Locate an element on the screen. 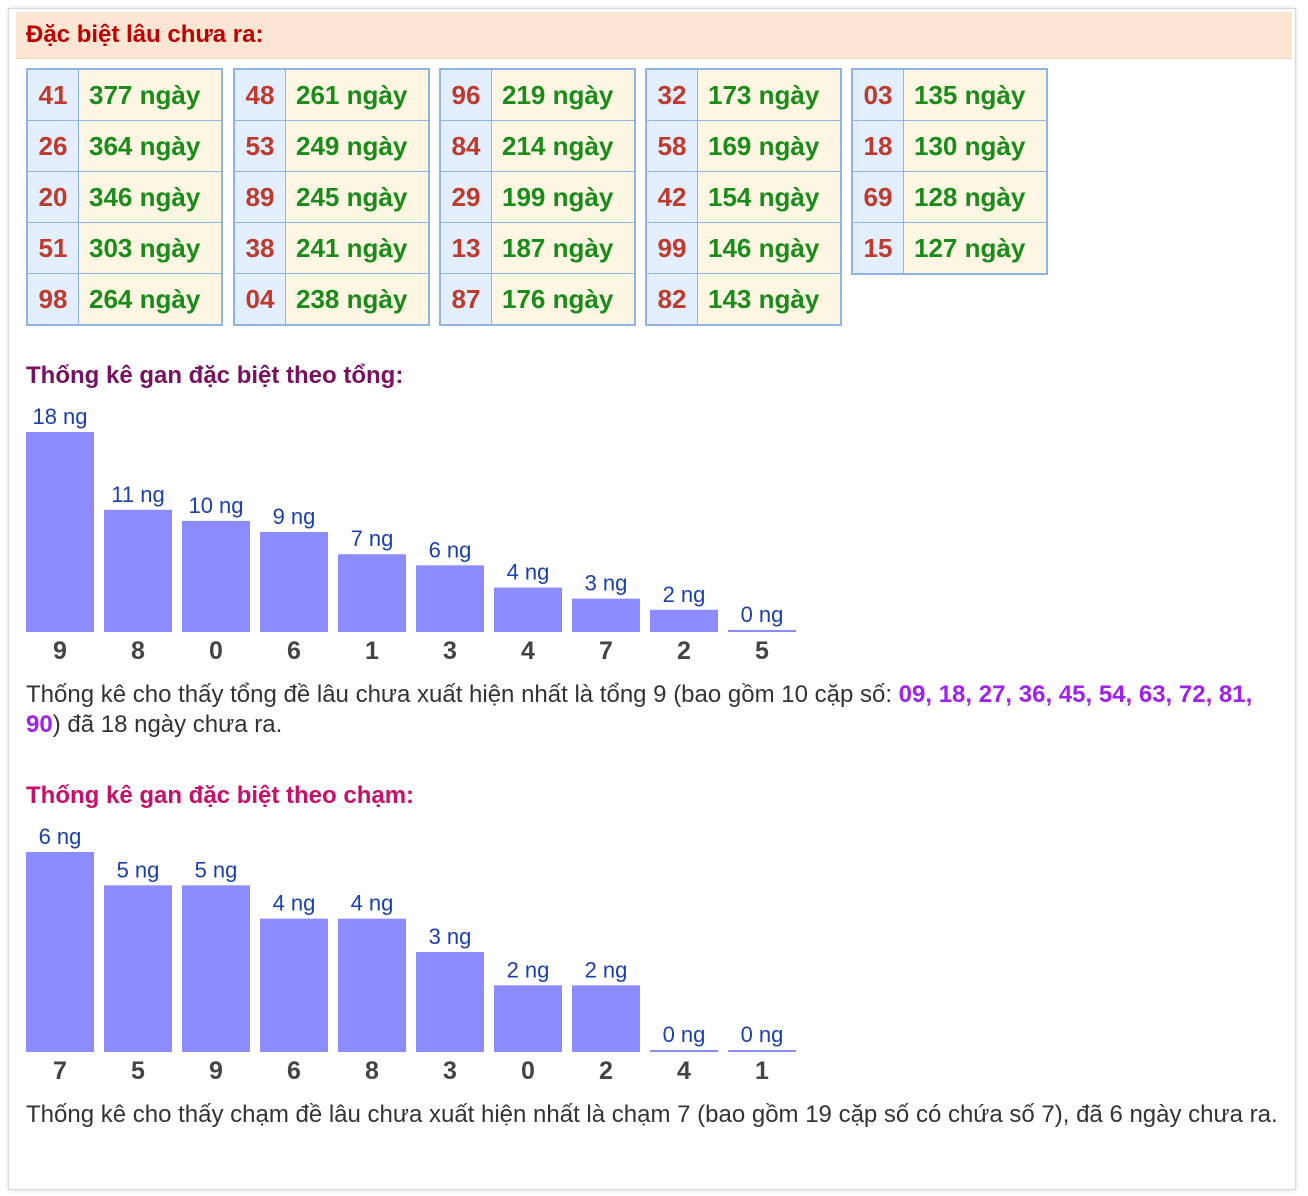 Image resolution: width=1308 pixels, height=1196 pixels. gan-number: 51 is located at coordinates (52, 248).